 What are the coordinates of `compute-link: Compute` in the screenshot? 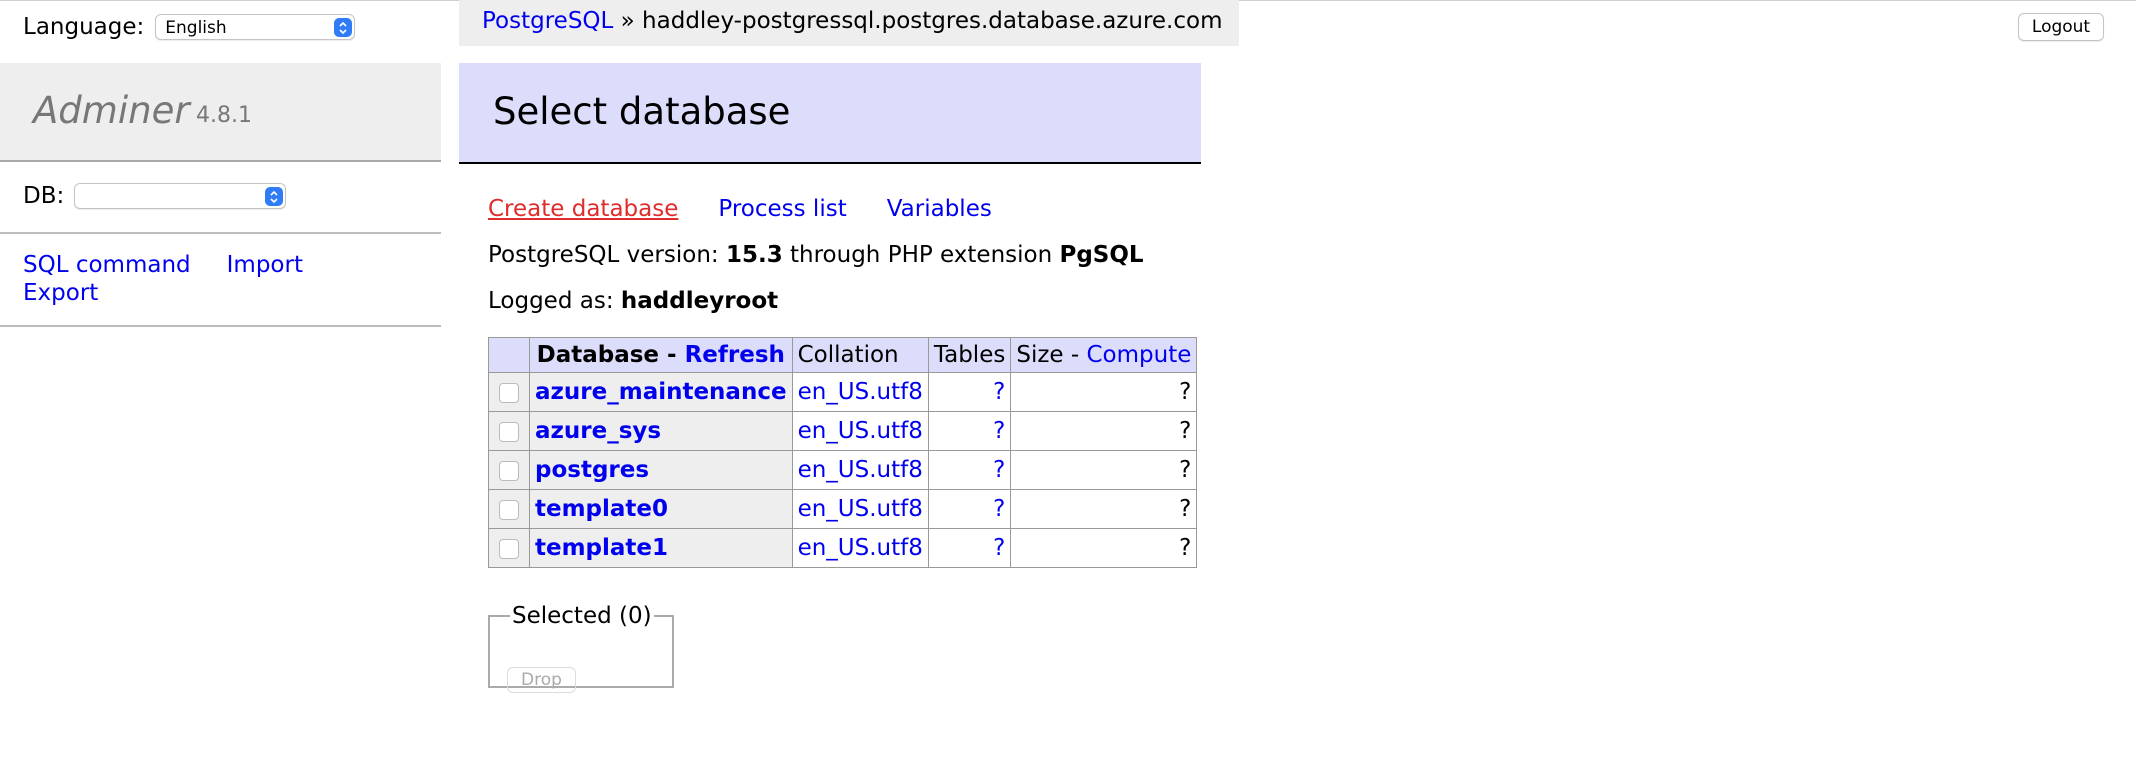 It's located at (1139, 355).